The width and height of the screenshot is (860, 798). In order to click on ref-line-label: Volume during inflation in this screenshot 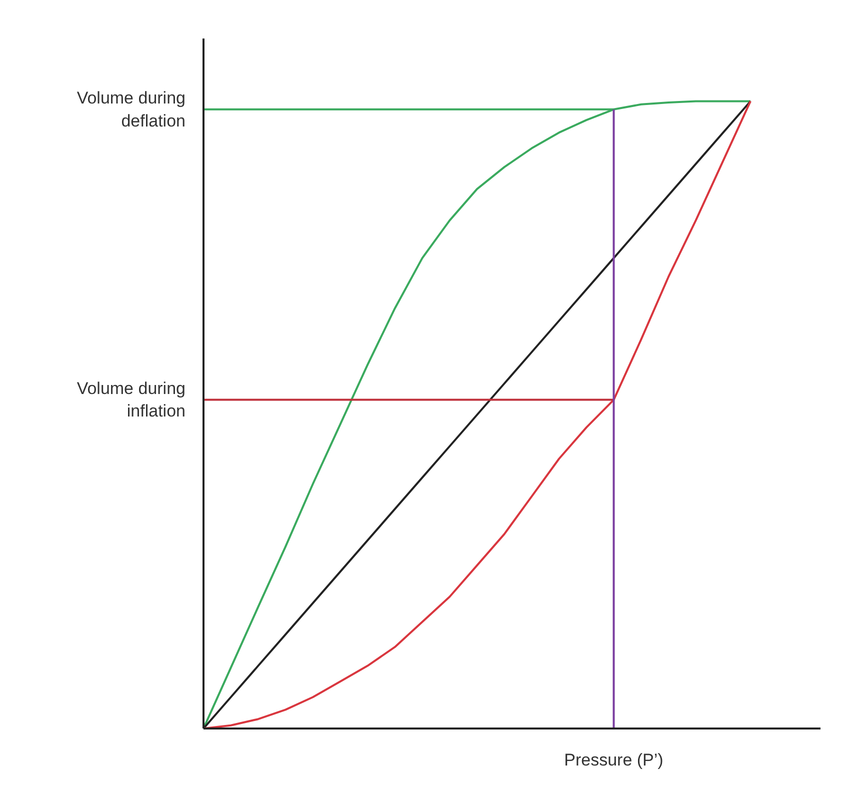, I will do `click(131, 399)`.